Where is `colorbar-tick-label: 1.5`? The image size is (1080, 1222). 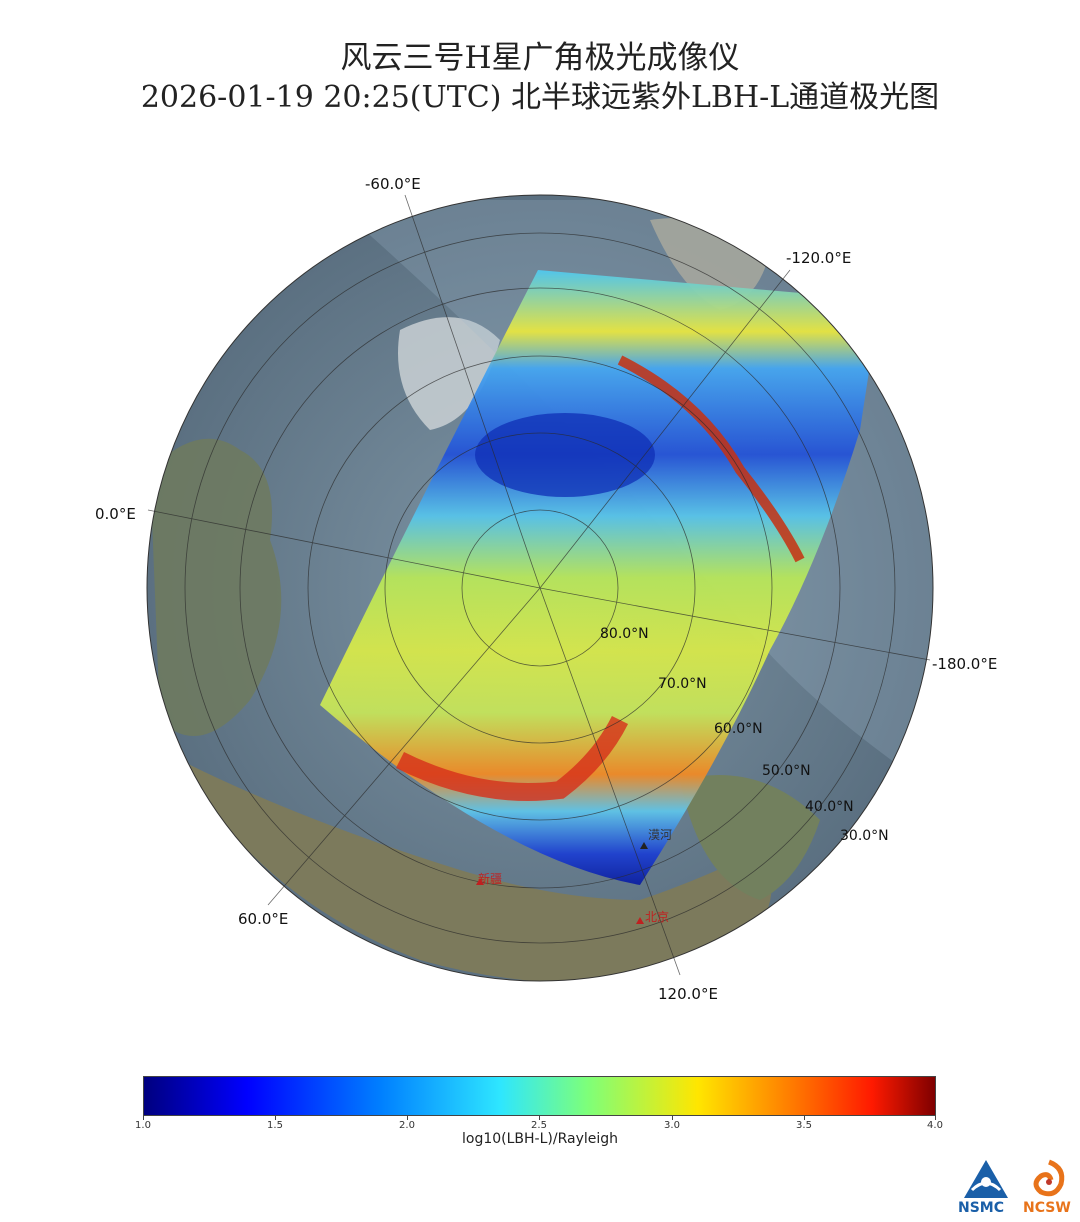
colorbar-tick-label: 1.5 is located at coordinates (275, 1125).